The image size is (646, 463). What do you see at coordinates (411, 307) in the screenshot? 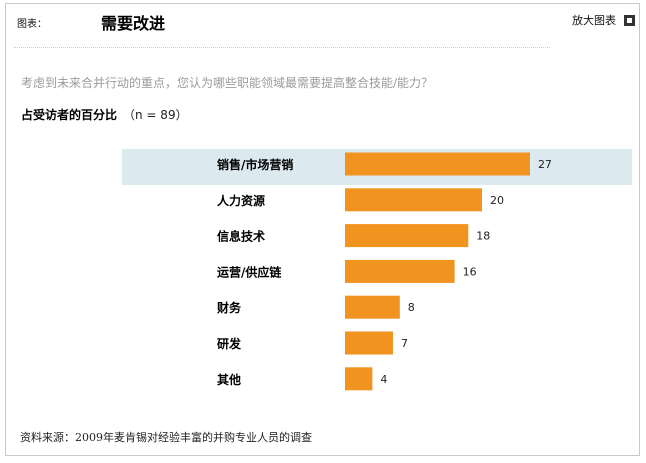
I see `value-label: 8` at bounding box center [411, 307].